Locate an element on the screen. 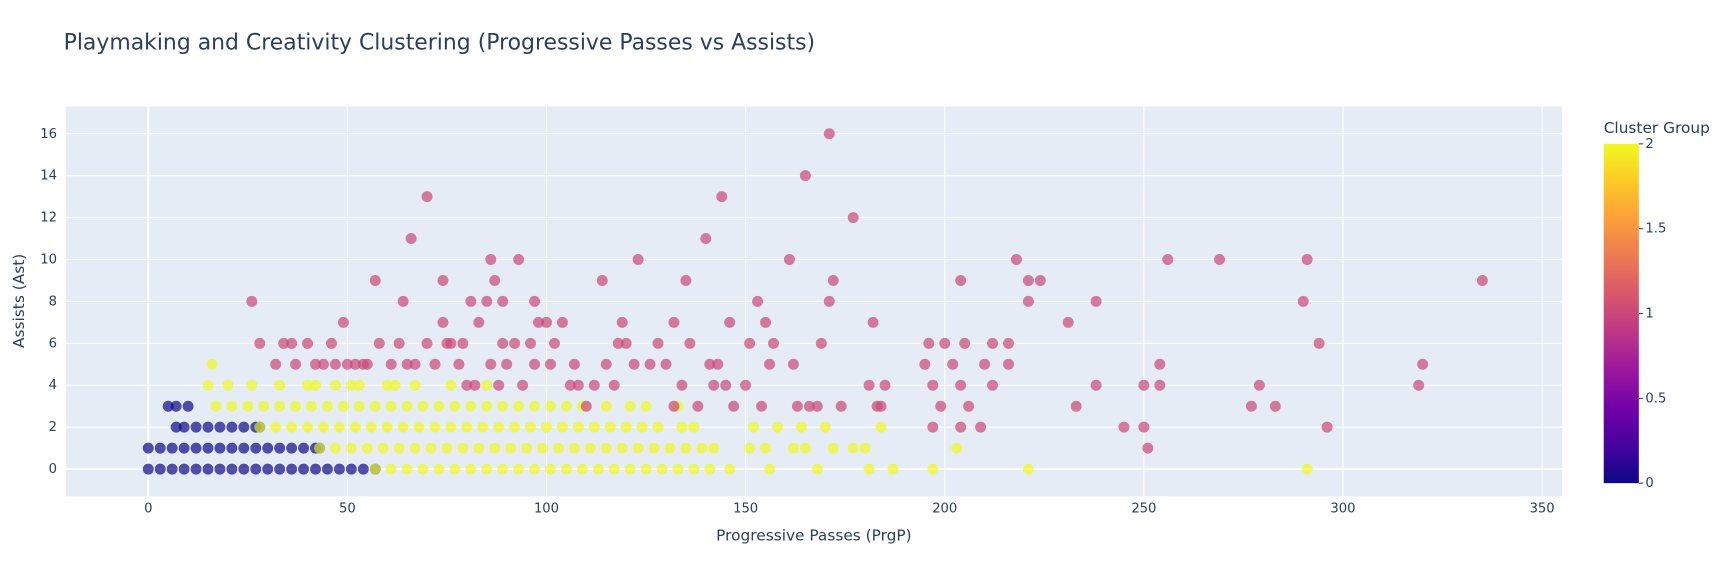 This screenshot has height=571, width=1720. colorbar-tick-label: 0.5 is located at coordinates (1655, 398).